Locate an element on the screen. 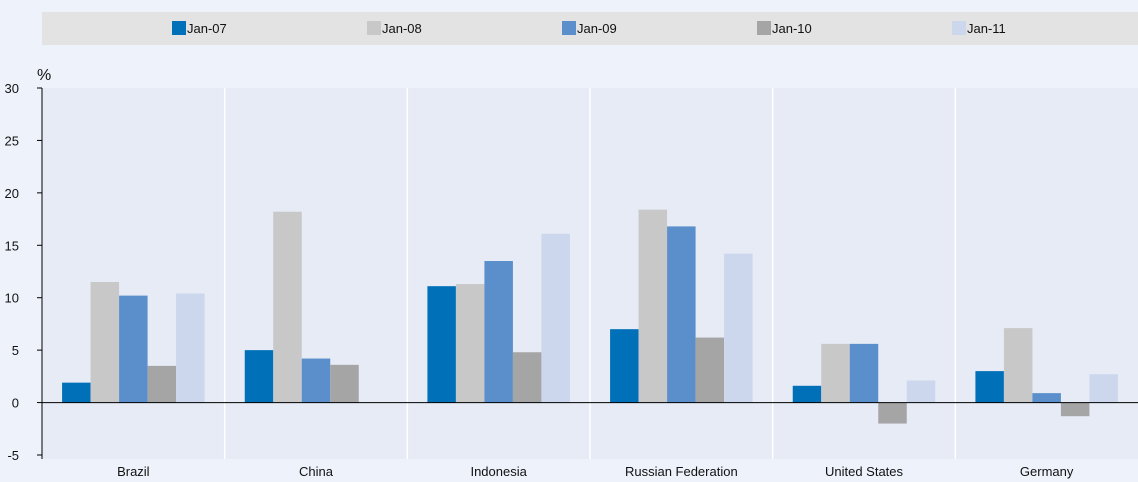 The width and height of the screenshot is (1138, 482). y-tick-label: 30 is located at coordinates (12, 88).